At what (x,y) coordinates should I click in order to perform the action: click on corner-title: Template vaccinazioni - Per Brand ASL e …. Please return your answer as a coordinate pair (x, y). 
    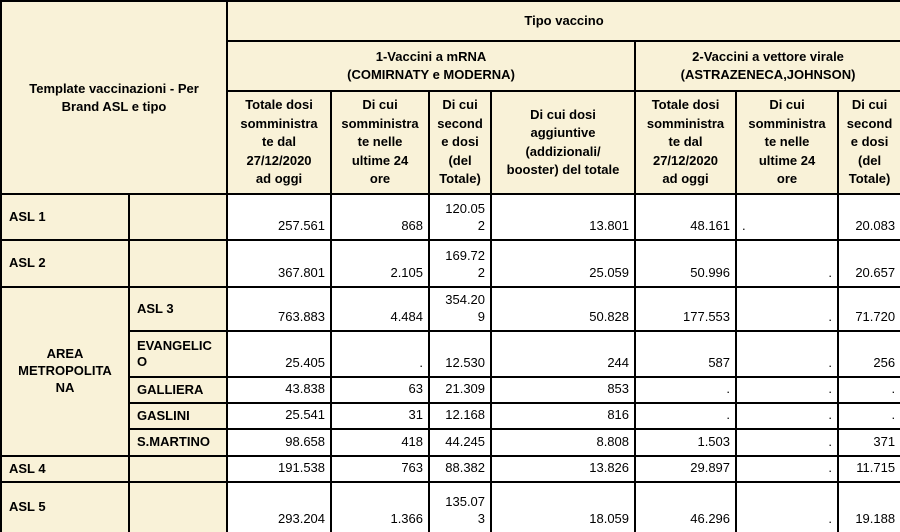
    Looking at the image, I should click on (114, 97).